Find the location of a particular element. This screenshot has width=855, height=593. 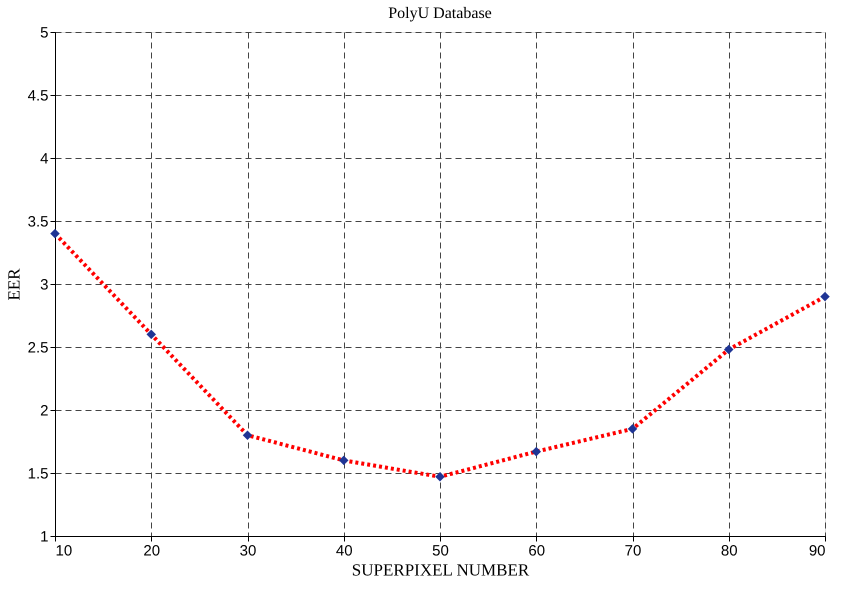

y-tick-label: 2.5 is located at coordinates (38, 348).